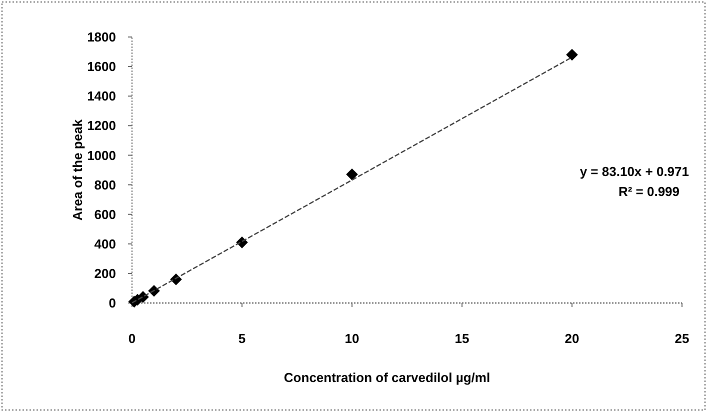 This screenshot has height=412, width=707. What do you see at coordinates (101, 155) in the screenshot?
I see `y-tick-label: 1000` at bounding box center [101, 155].